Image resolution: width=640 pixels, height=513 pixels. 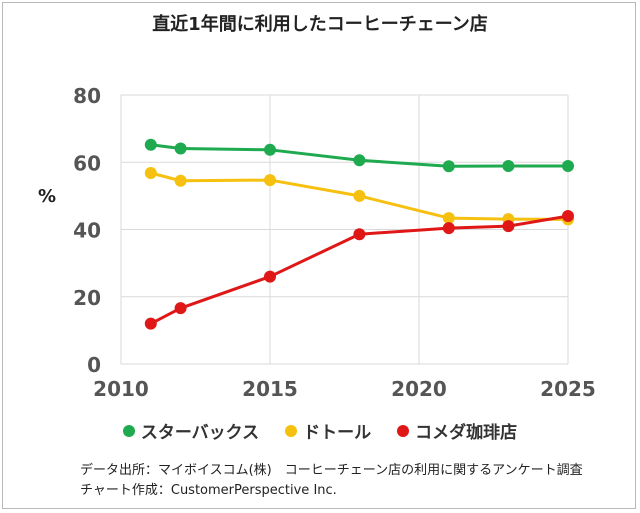 I want to click on y-tick-label: 80, so click(x=87, y=96).